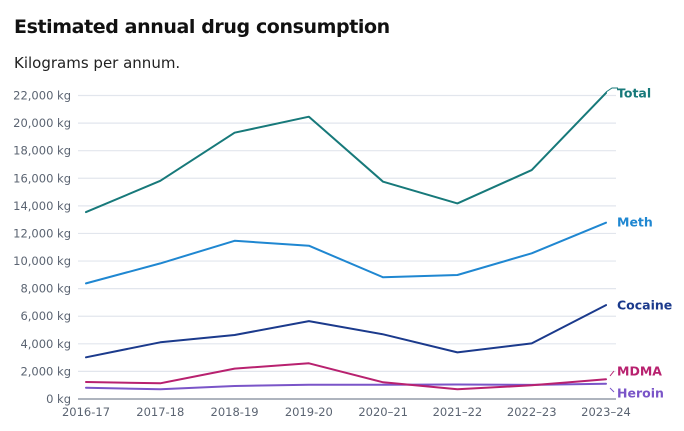 Image resolution: width=684 pixels, height=431 pixels. Describe the element at coordinates (42, 233) in the screenshot. I see `y-tick-label: 12,000 kg` at that location.